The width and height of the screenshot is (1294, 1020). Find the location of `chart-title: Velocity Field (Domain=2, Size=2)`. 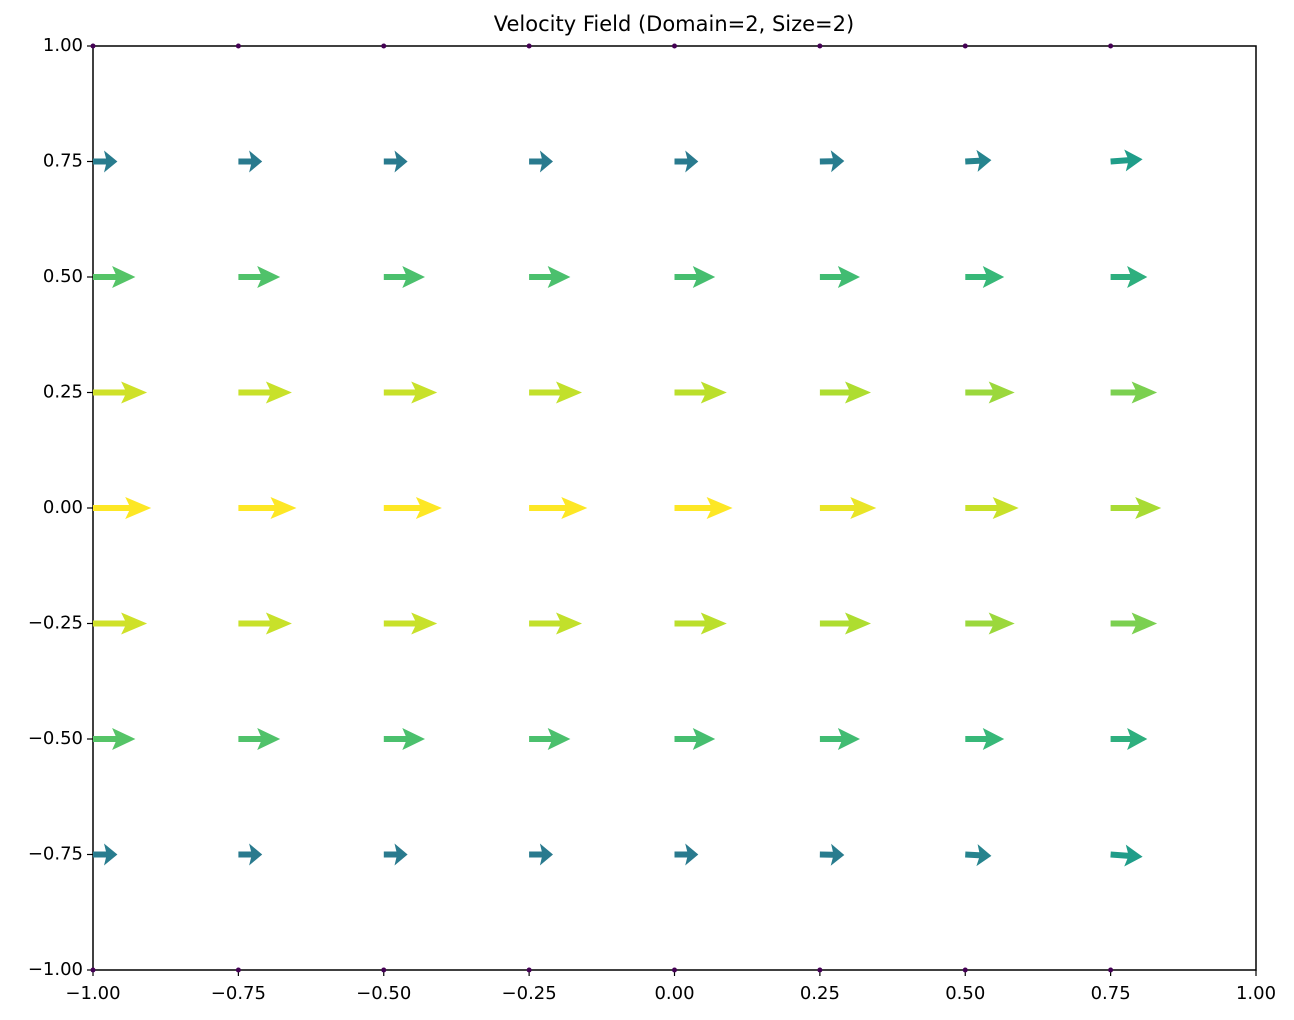

chart-title: Velocity Field (Domain=2, Size=2) is located at coordinates (674, 24).